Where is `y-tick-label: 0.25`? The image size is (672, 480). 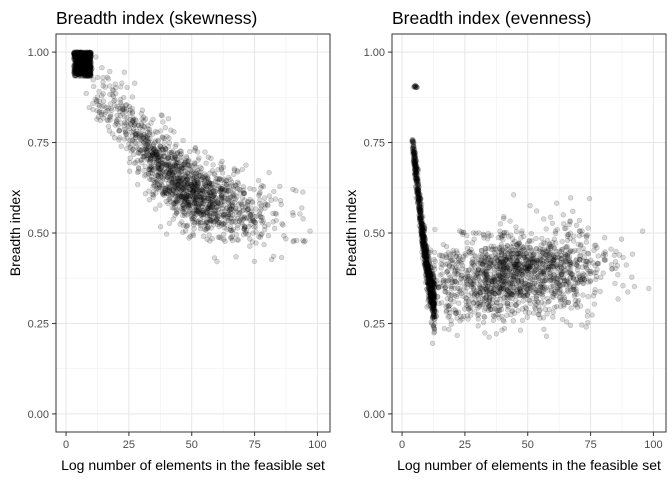
y-tick-label: 0.25 is located at coordinates (374, 324).